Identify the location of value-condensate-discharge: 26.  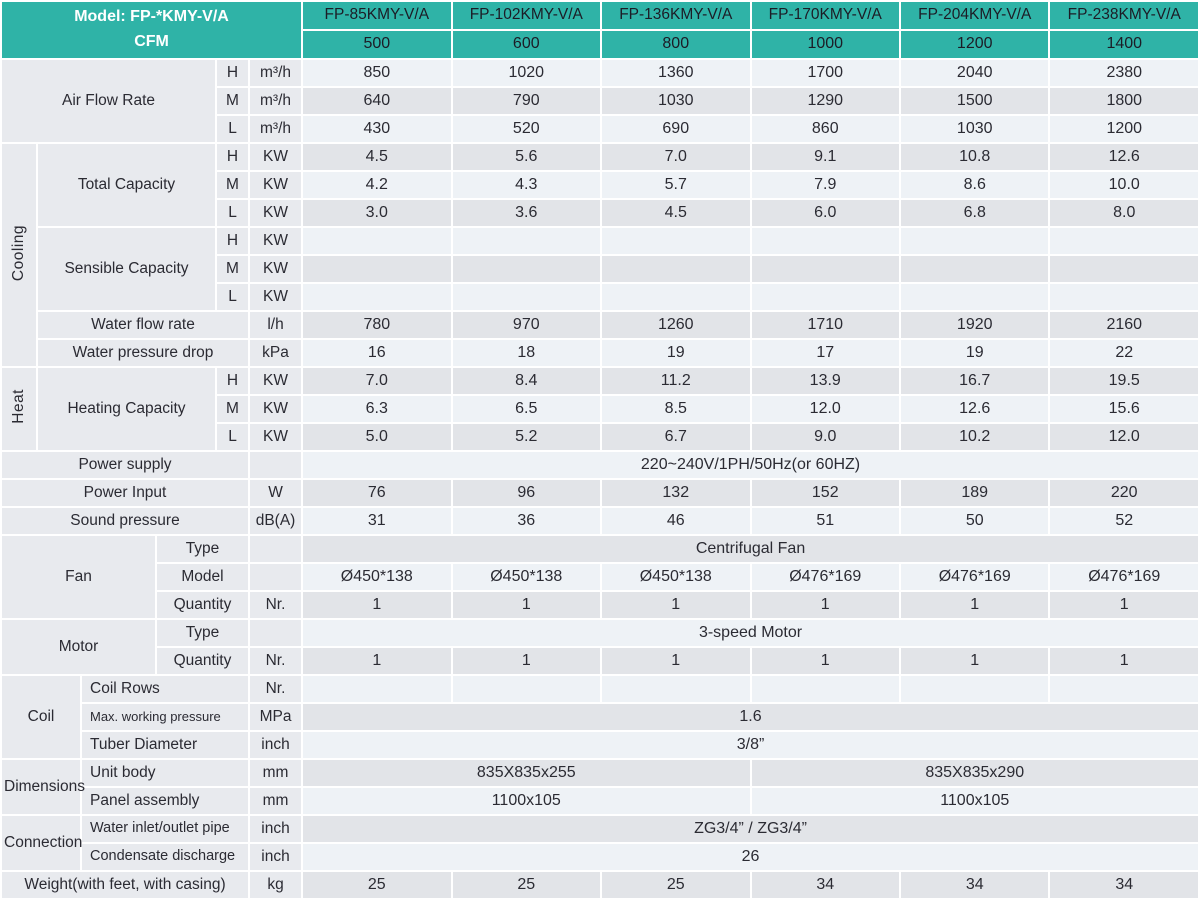
(750, 857).